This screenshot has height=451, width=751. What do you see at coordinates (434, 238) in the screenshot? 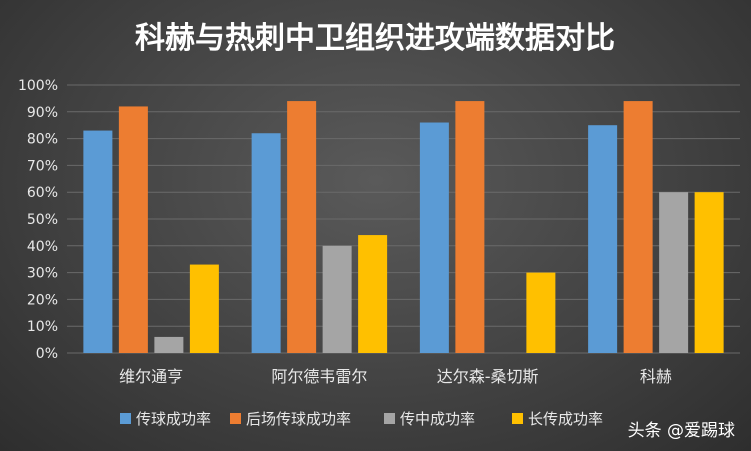
I see `bar-0-2: 传球成功率: 86%` at bounding box center [434, 238].